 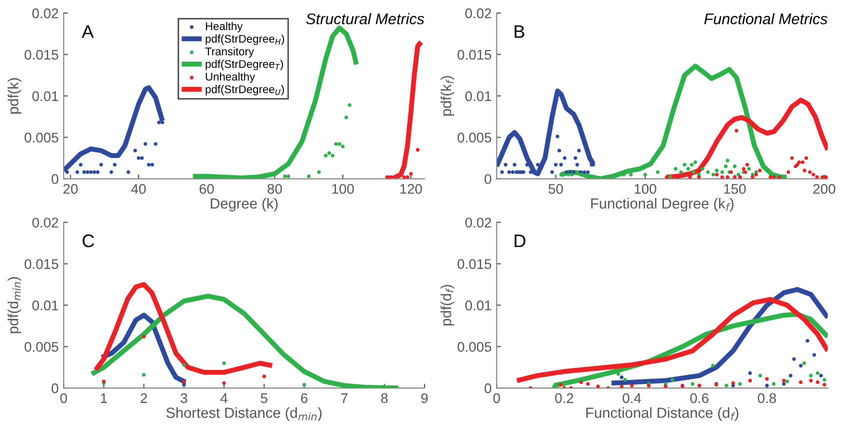 What do you see at coordinates (632, 398) in the screenshot?
I see `x-tick-label: 0.4` at bounding box center [632, 398].